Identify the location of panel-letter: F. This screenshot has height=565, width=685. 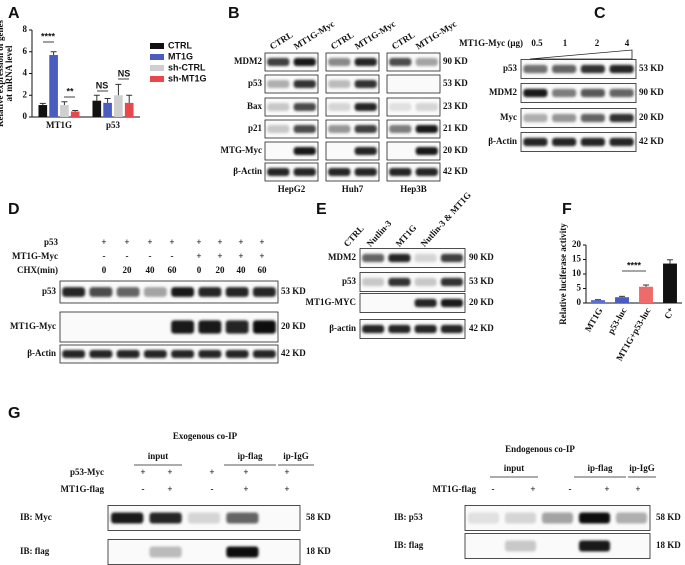
(567, 209).